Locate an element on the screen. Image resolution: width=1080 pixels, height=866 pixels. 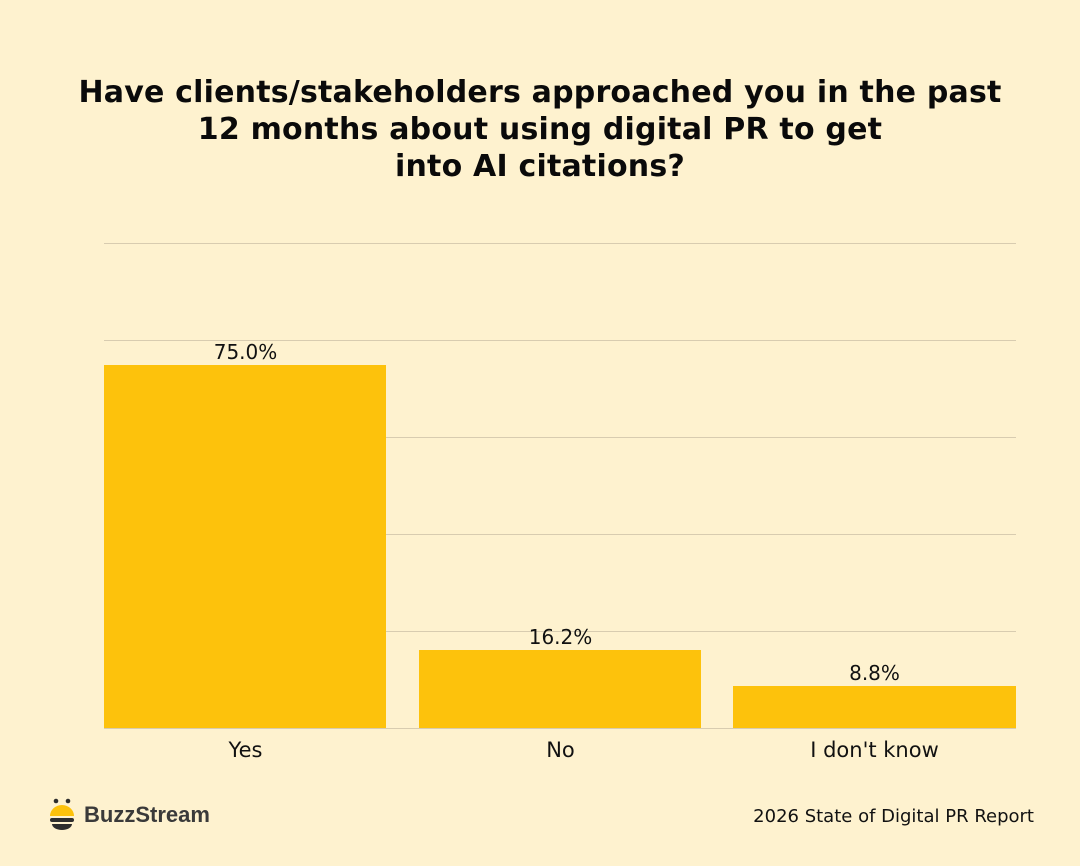
source-note: 2026 State of Digital PR Report is located at coordinates (893, 816).